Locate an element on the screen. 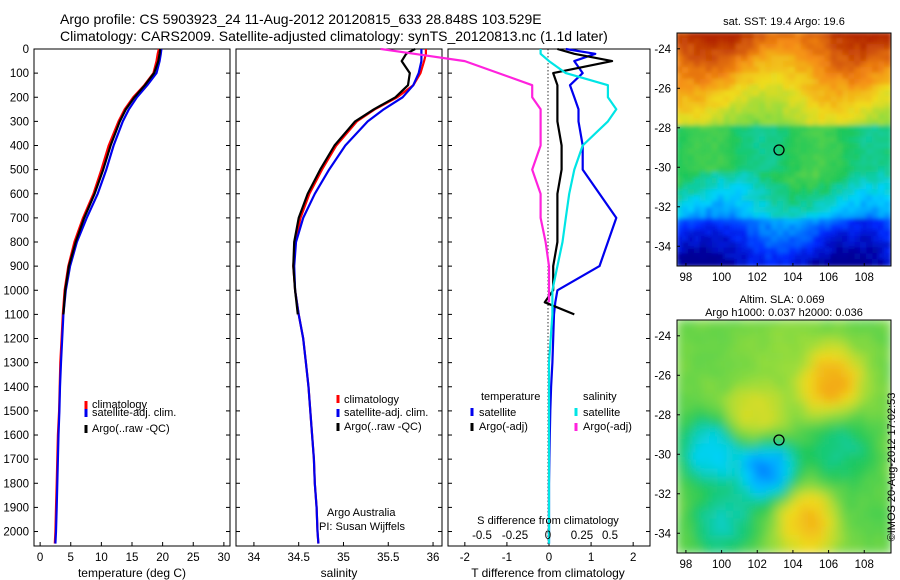 The width and height of the screenshot is (900, 580). legend-label-t-satellite: satellite is located at coordinates (497, 413).